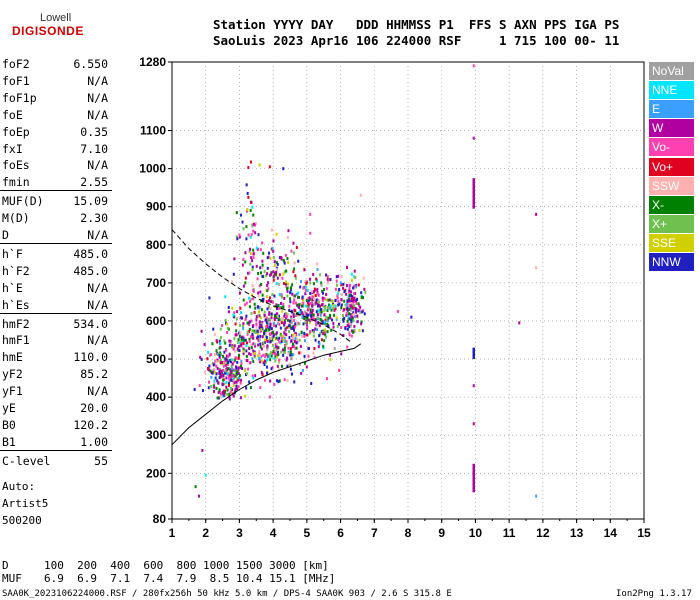 Image resolution: width=700 pixels, height=600 pixels. What do you see at coordinates (25, 503) in the screenshot?
I see `auto-artist: Artist5` at bounding box center [25, 503].